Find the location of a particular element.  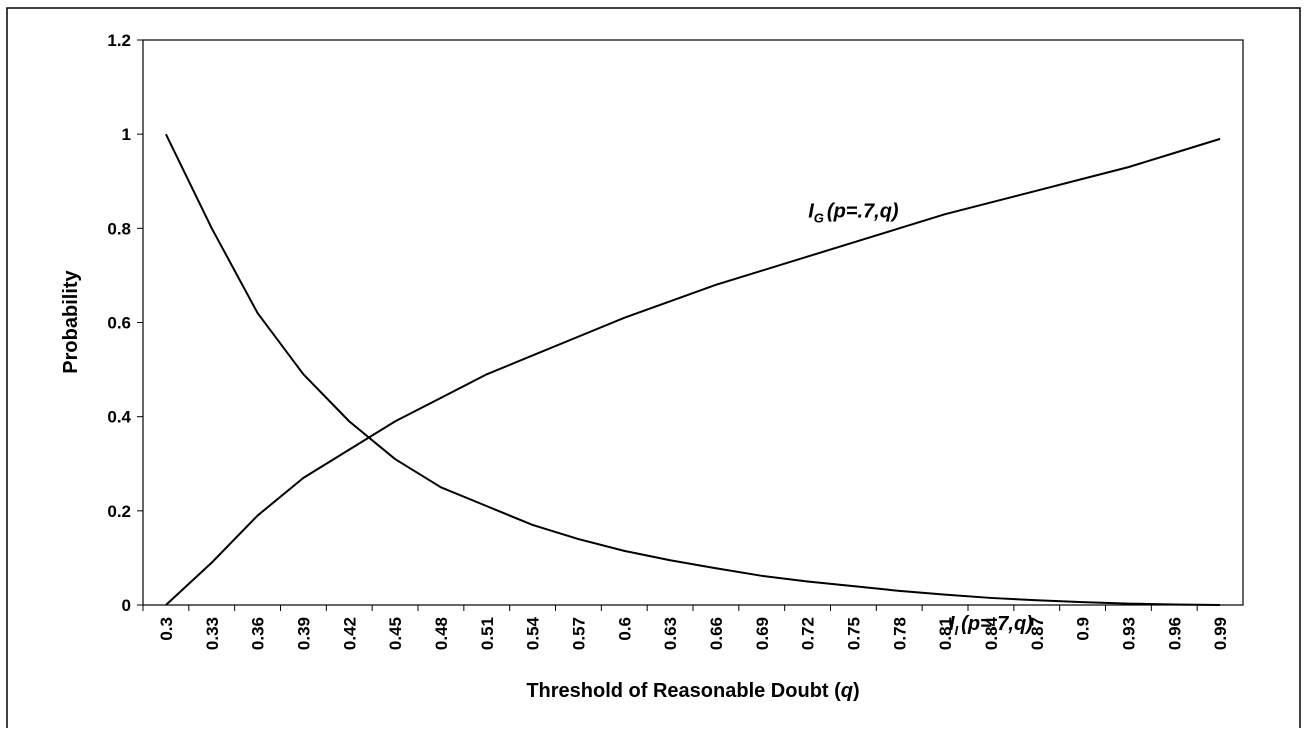

x-axis-title: Threshold of Reasonable Doubt (q) is located at coordinates (692, 691).